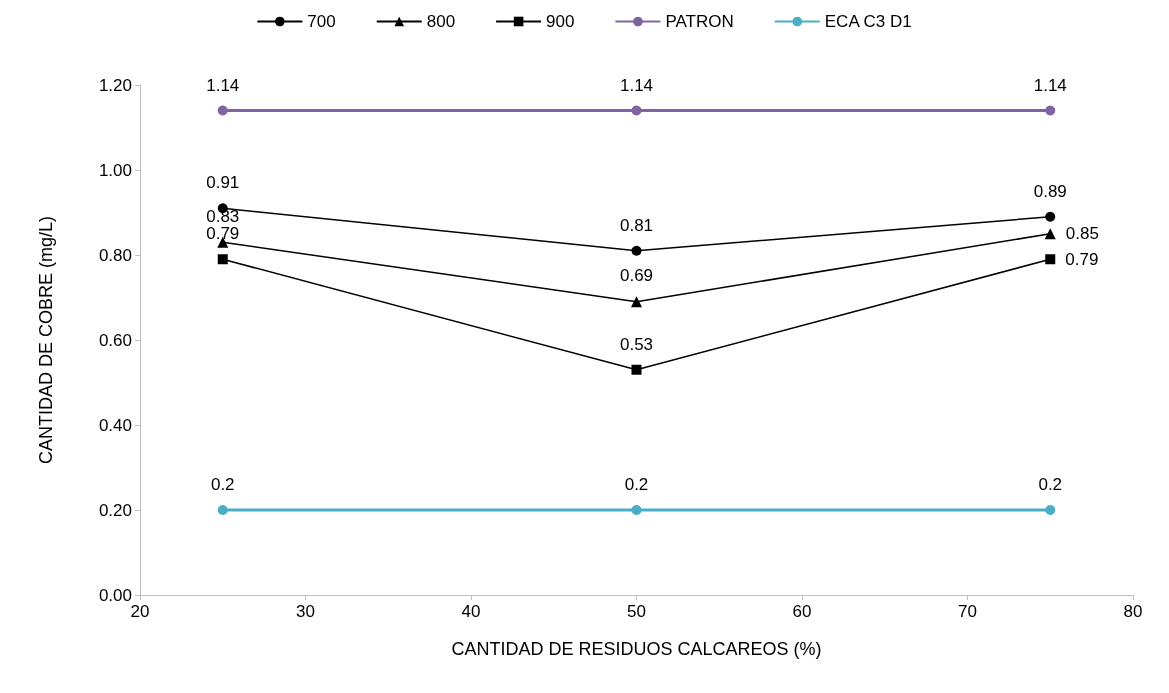  What do you see at coordinates (636, 649) in the screenshot?
I see `x-axis-title: CANTIDAD DE RESIDUOS CALCAREOS (%)` at bounding box center [636, 649].